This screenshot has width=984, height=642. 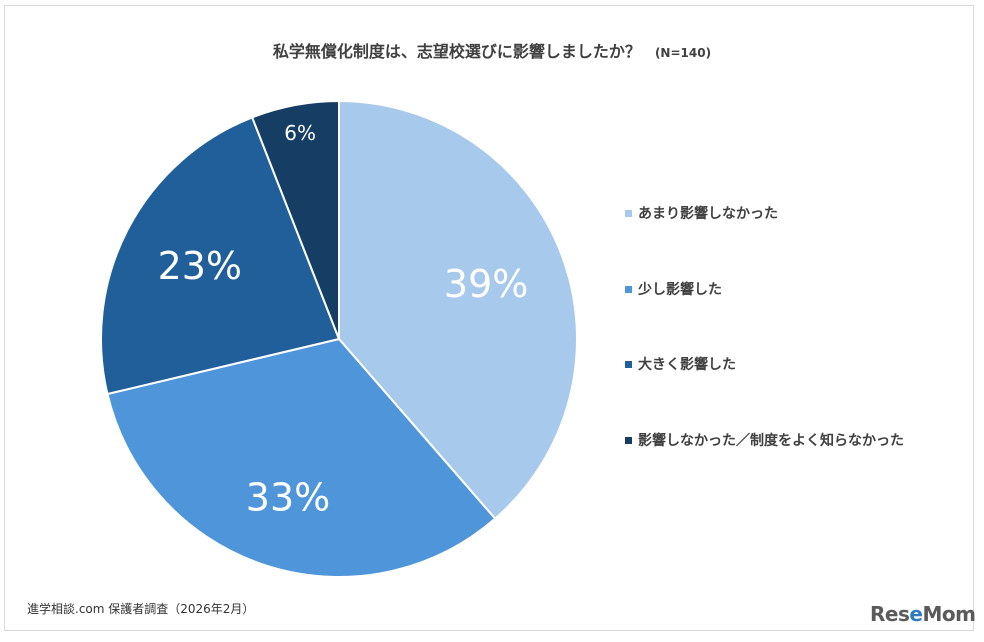 I want to click on legend-item-4: 影響しなかった／制度をよく知らなかった, so click(x=764, y=440).